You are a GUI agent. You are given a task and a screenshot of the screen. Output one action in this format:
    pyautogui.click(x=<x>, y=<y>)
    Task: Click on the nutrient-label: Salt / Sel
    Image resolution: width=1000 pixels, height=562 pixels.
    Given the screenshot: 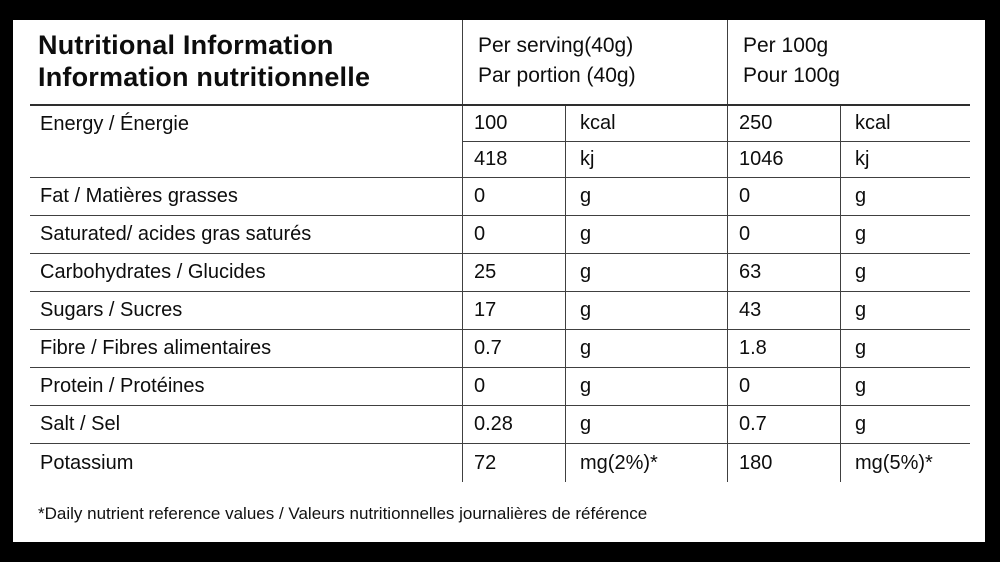 What is the action you would take?
    pyautogui.click(x=80, y=424)
    